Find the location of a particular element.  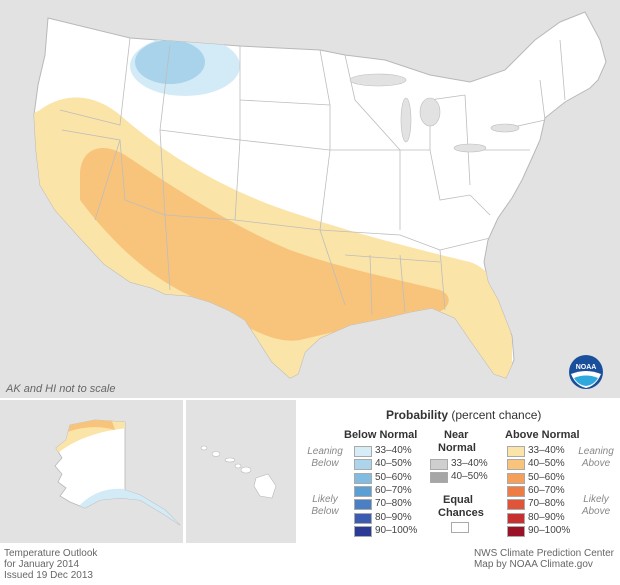

equal-chances-label-2: Chances is located at coordinates (461, 513).